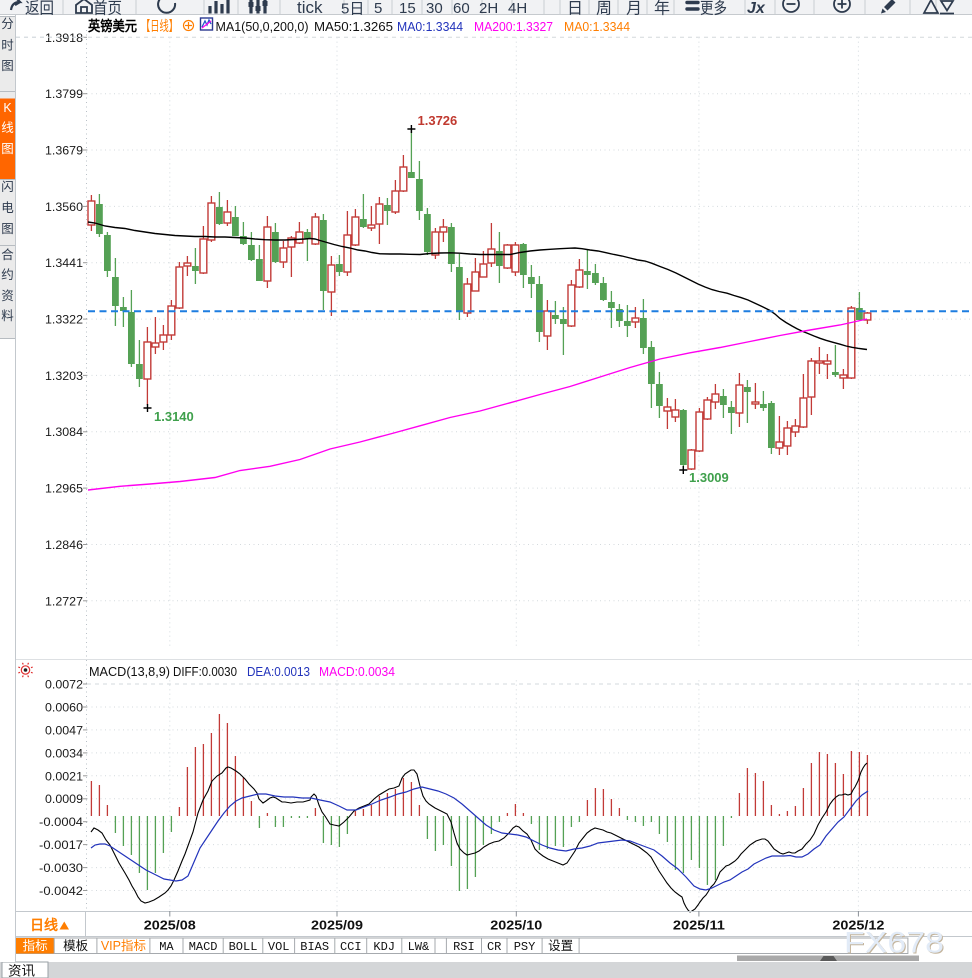 This screenshot has height=978, width=972. Describe the element at coordinates (107, 9) in the screenshot. I see `svg-text: 首页` at that location.